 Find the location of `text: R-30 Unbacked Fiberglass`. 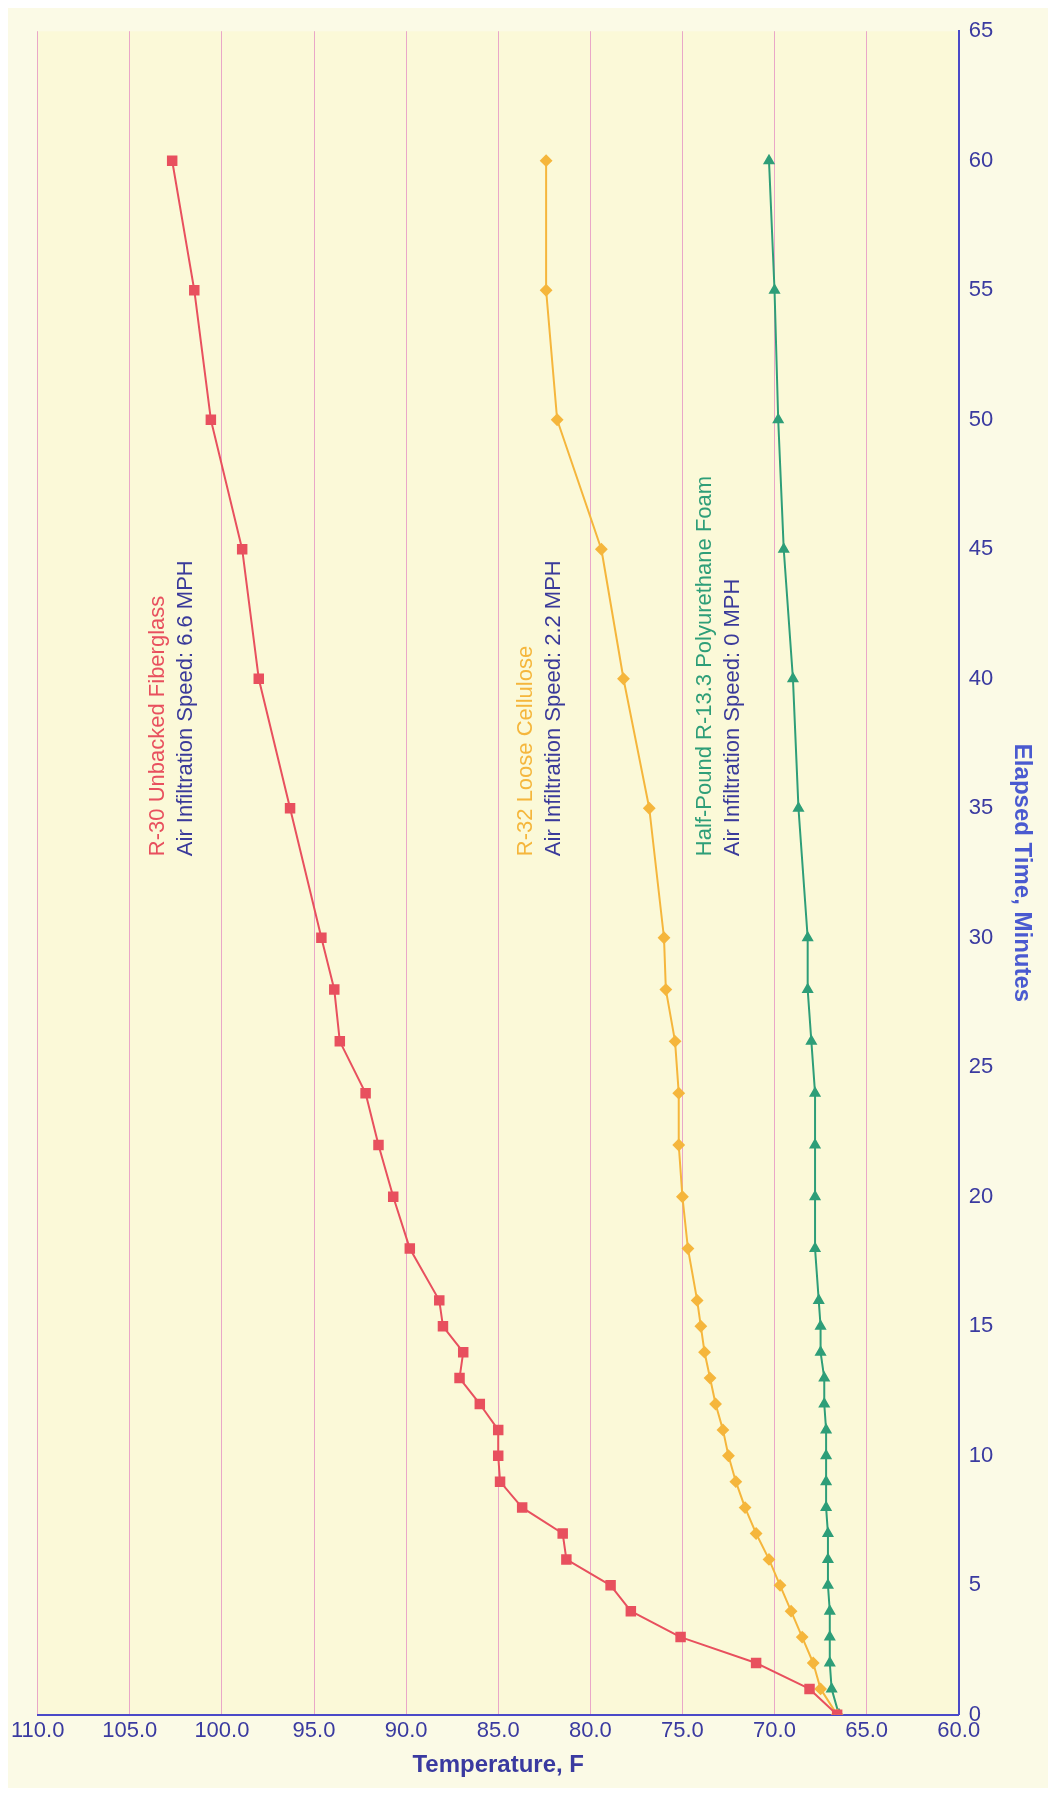

text: R-30 Unbacked Fiberglass is located at coordinates (156, 726).